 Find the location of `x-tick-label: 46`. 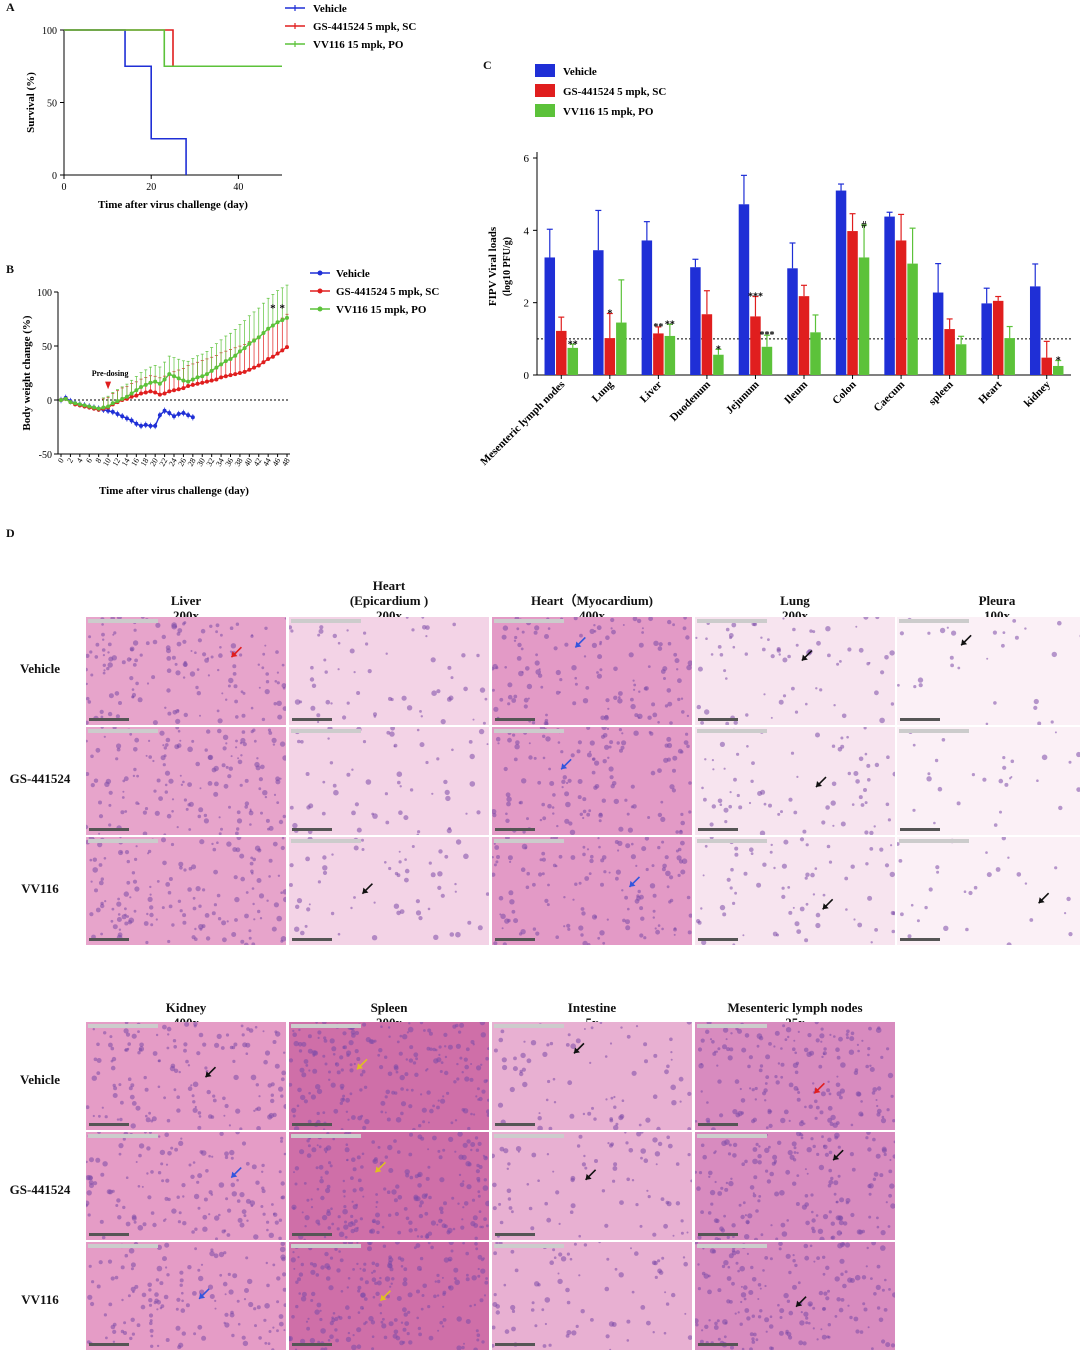

x-tick-label: 46 is located at coordinates (277, 462).